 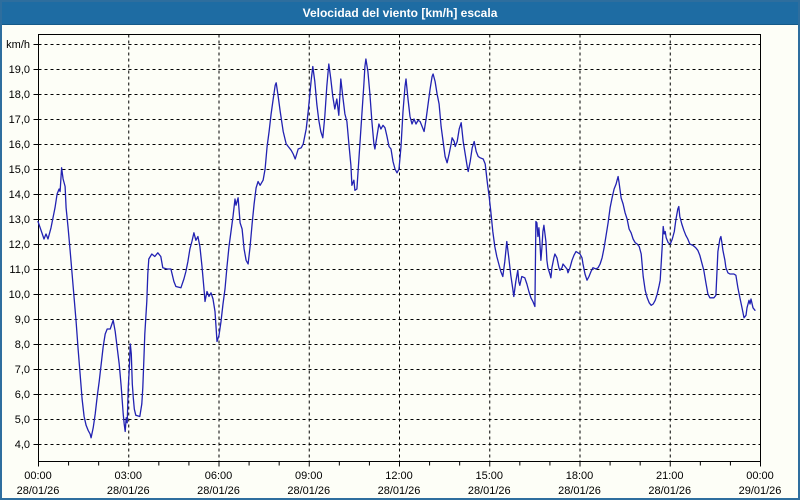 I want to click on y-tick-label: 13,0, so click(x=19, y=220).